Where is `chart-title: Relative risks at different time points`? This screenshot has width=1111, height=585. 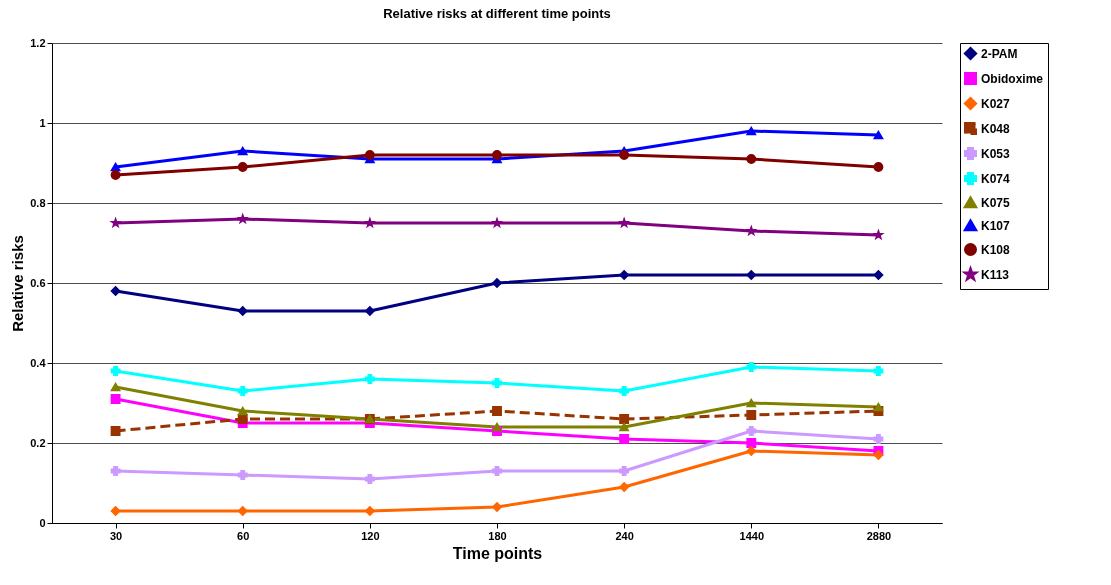 chart-title: Relative risks at different time points is located at coordinates (497, 13).